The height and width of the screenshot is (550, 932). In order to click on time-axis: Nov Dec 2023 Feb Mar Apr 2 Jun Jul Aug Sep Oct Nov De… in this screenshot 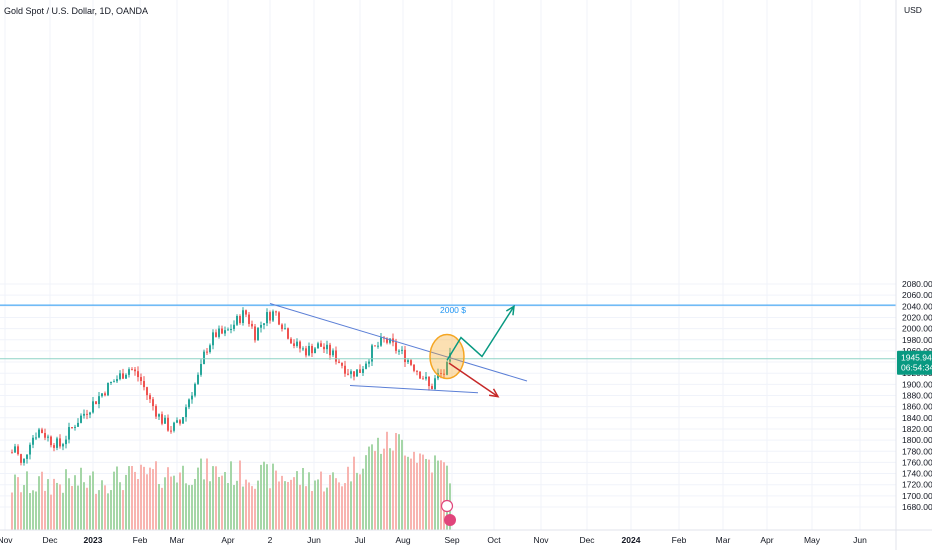, I will do `click(433, 540)`.